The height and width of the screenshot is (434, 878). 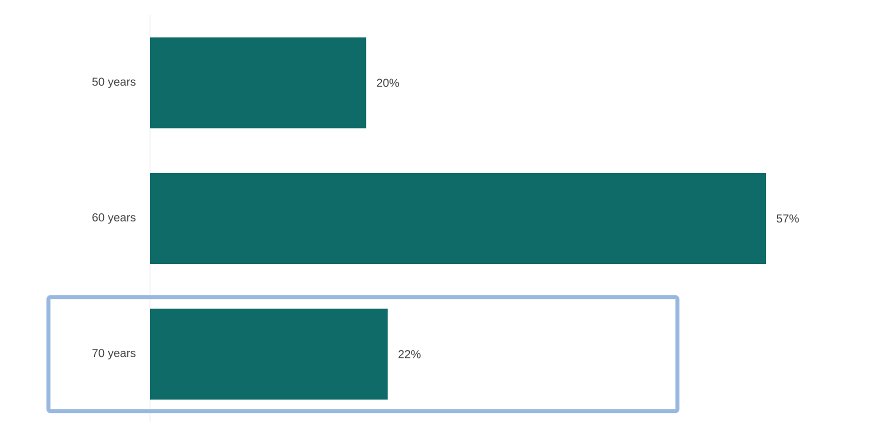 I want to click on data-label: 22%, so click(x=409, y=354).